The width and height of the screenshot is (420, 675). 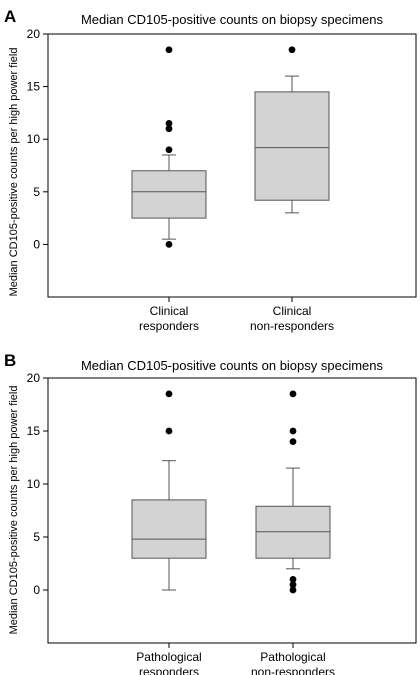 What do you see at coordinates (10, 16) in the screenshot?
I see `panel-label-a: A` at bounding box center [10, 16].